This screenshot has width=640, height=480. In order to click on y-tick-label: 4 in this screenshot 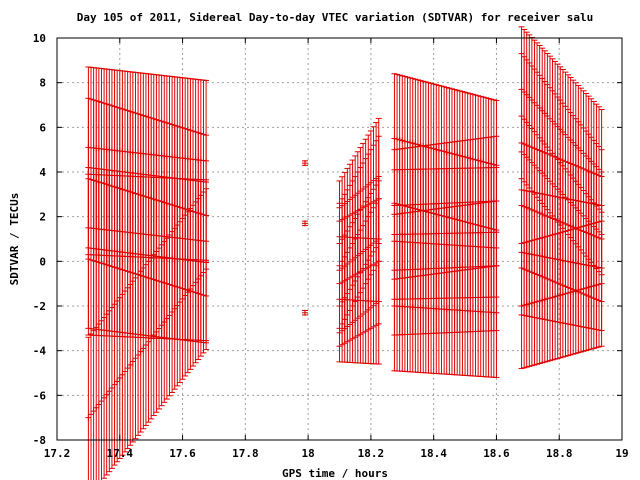, I will do `click(42, 172)`.